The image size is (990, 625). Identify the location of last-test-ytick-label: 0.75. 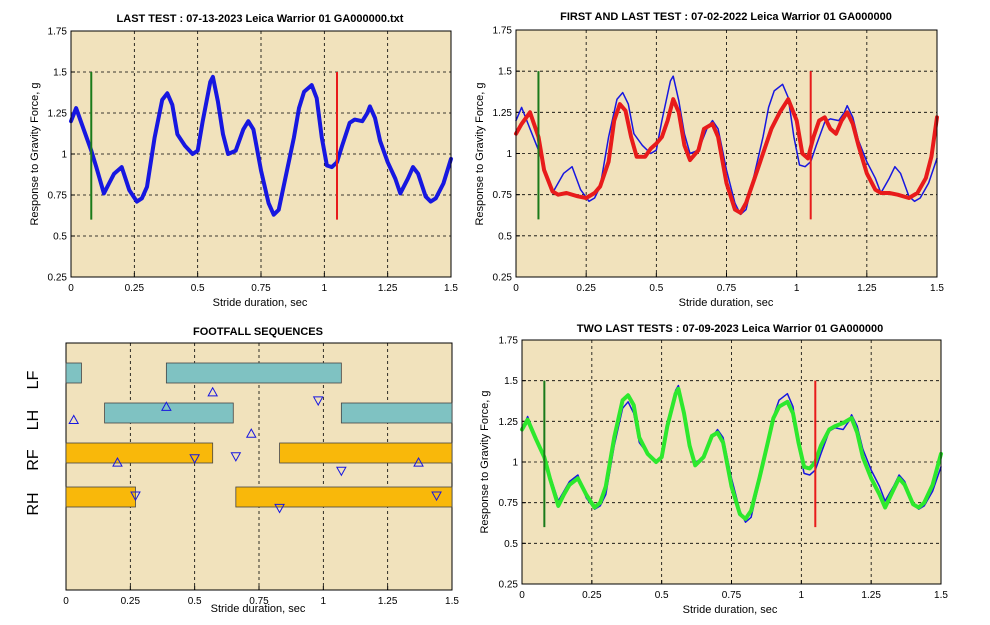
(58, 196).